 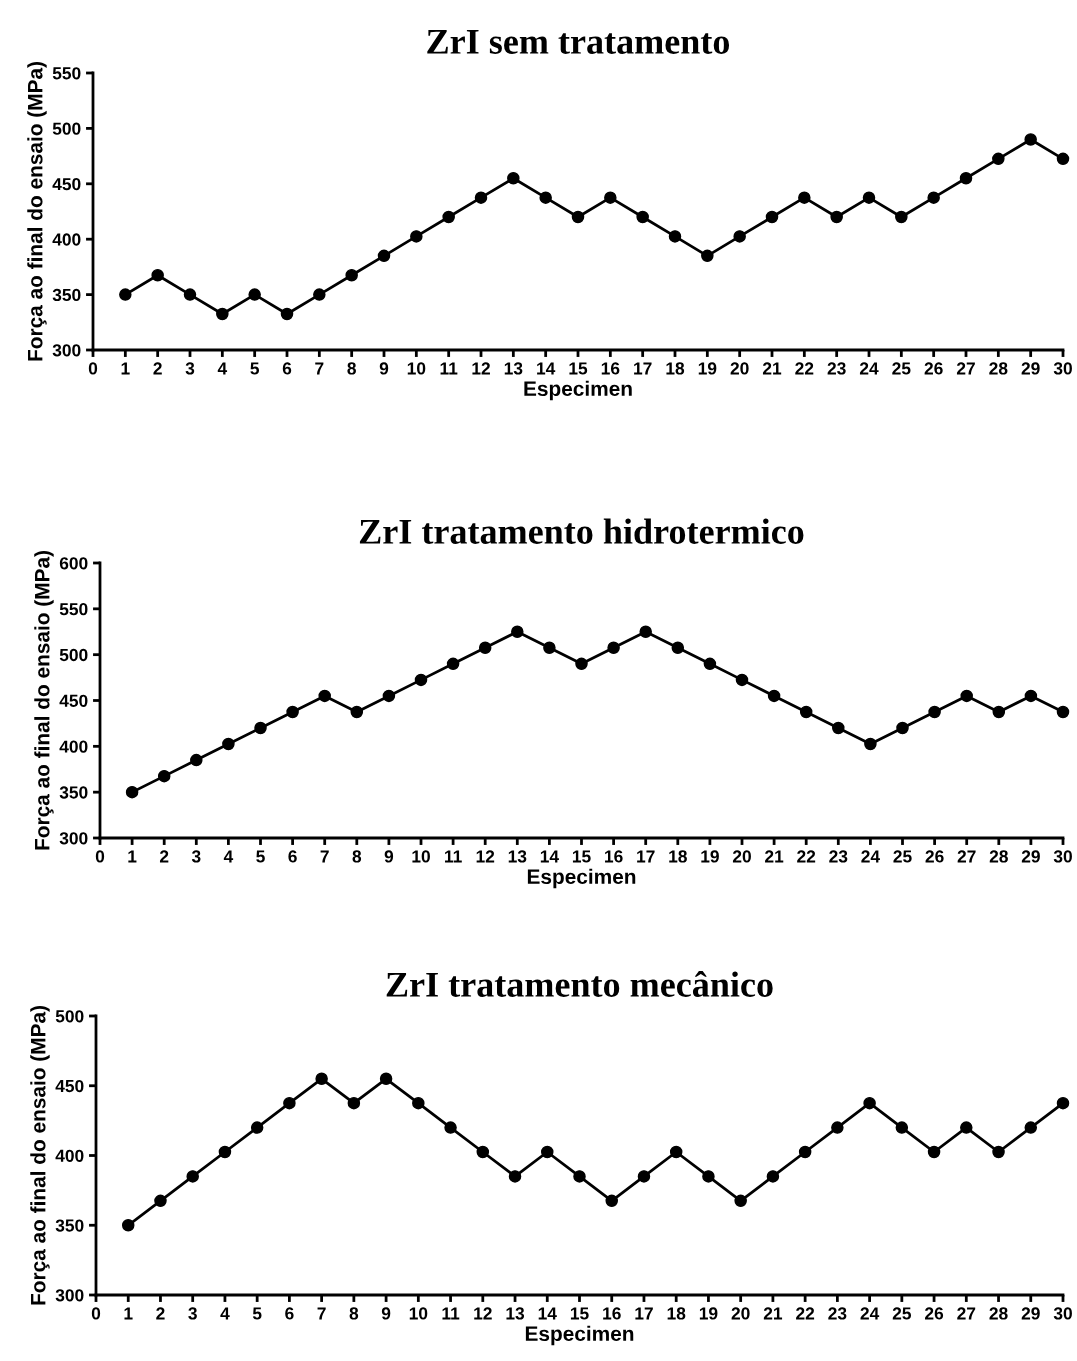 What do you see at coordinates (578, 41) in the screenshot?
I see `chart-title: ZrI sem tratamento` at bounding box center [578, 41].